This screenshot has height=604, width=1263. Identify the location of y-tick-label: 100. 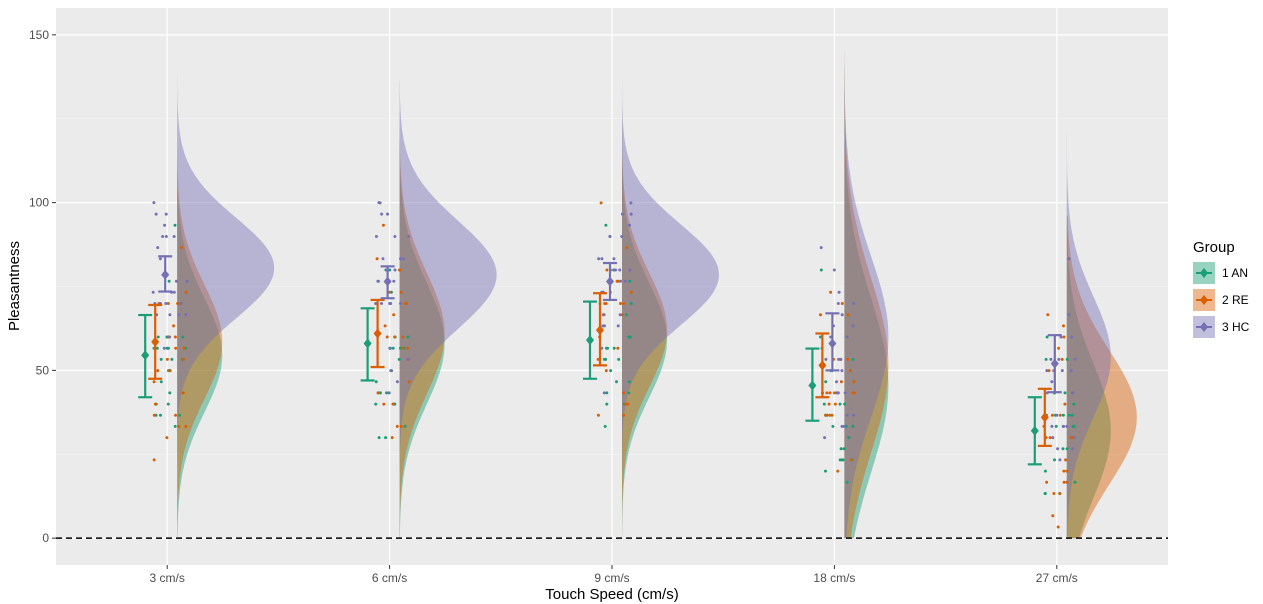
(39, 203).